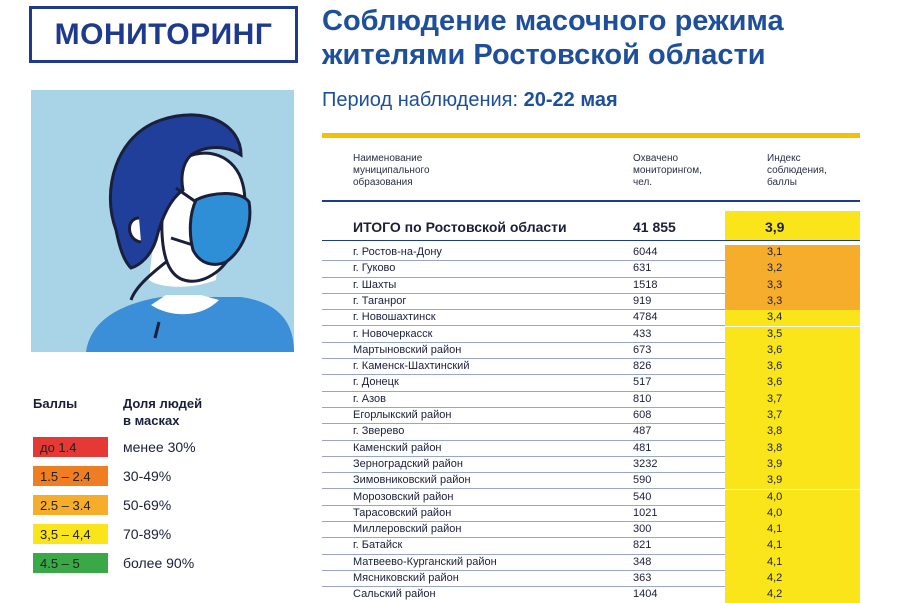 The width and height of the screenshot is (905, 603). I want to click on row-index: 3,3, so click(792, 302).